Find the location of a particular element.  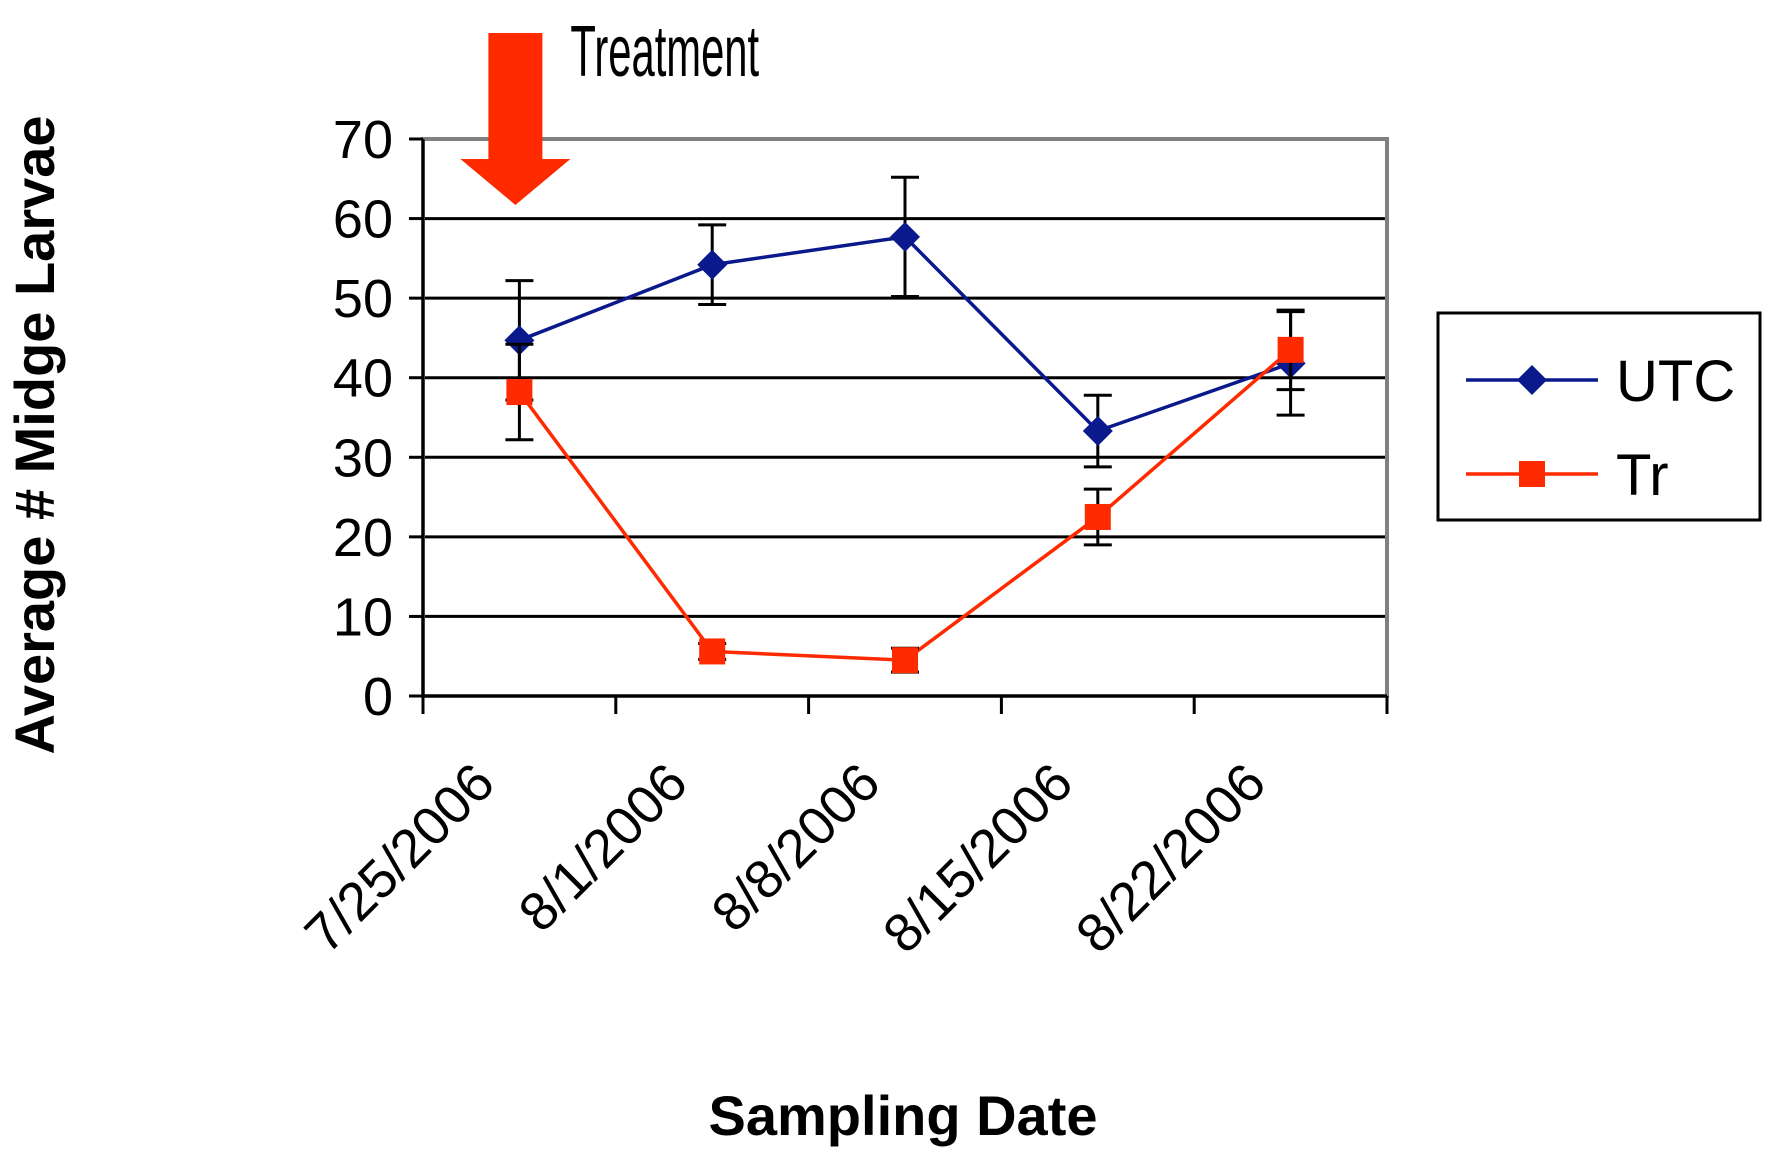

treatment-label: Treatment is located at coordinates (664, 51).